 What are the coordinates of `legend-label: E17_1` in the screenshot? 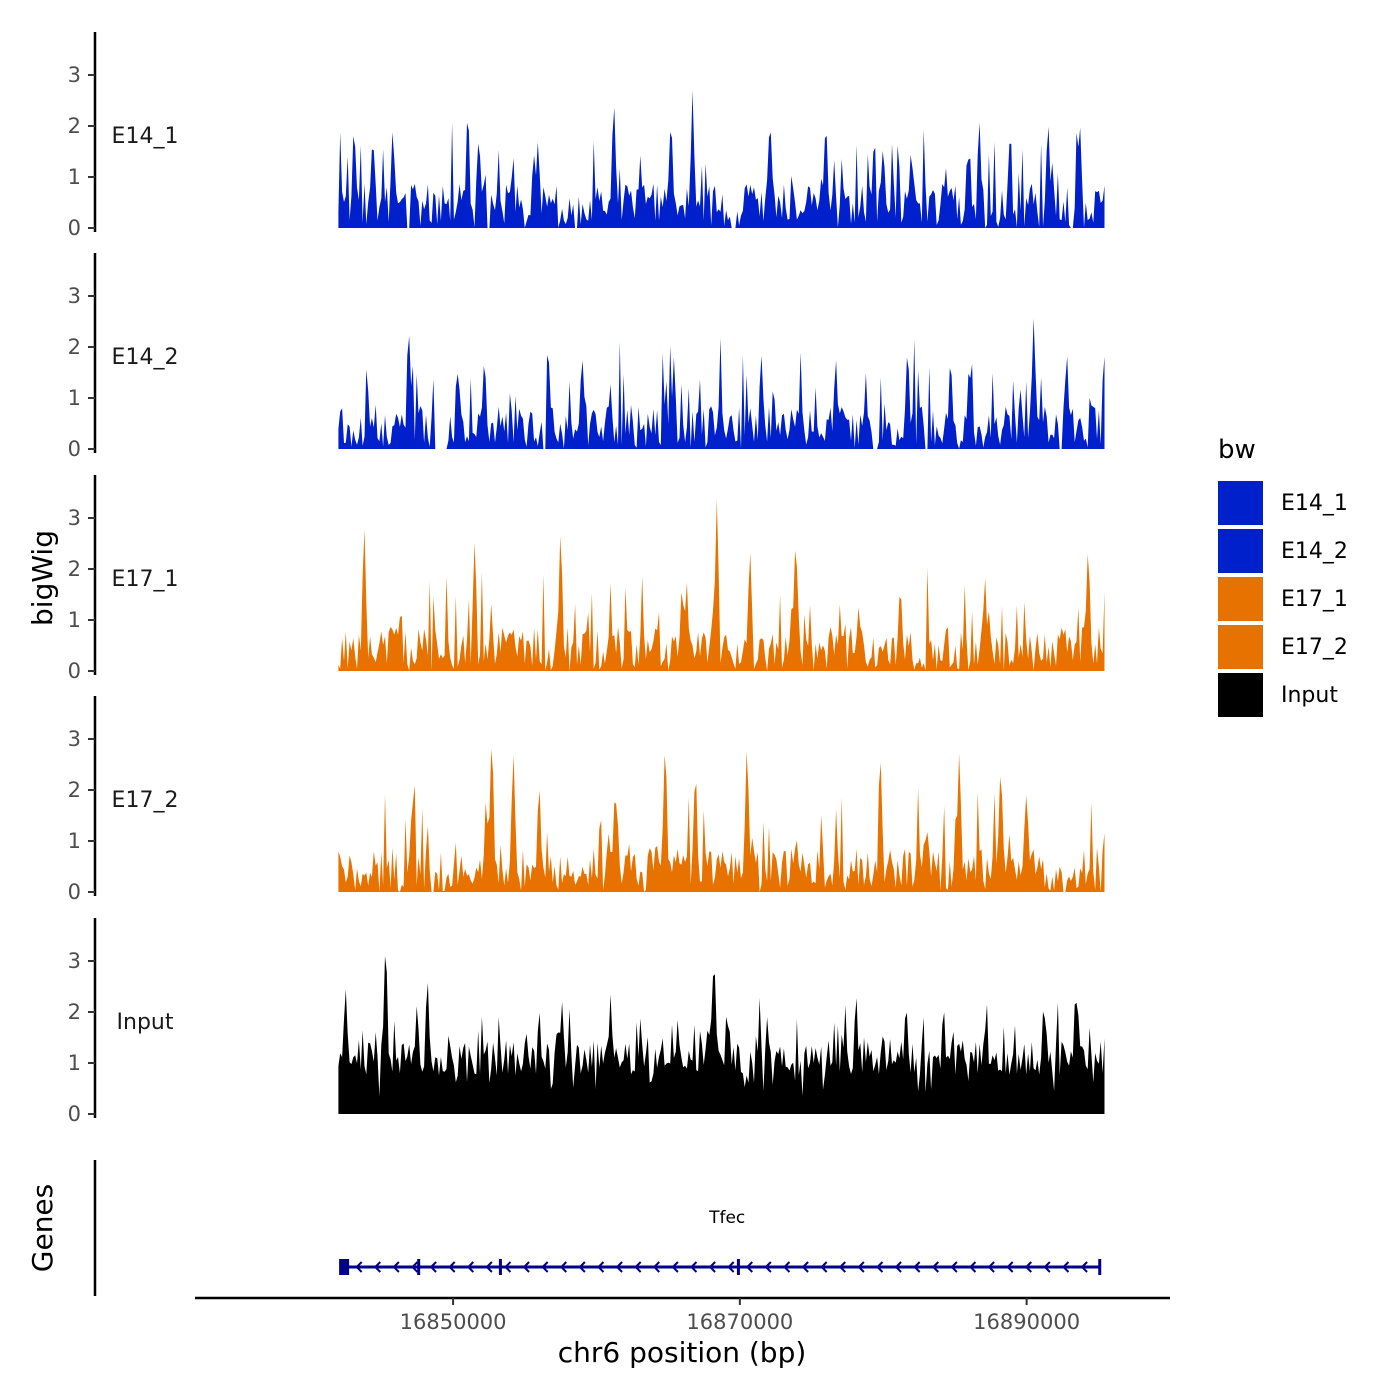 It's located at (1314, 599).